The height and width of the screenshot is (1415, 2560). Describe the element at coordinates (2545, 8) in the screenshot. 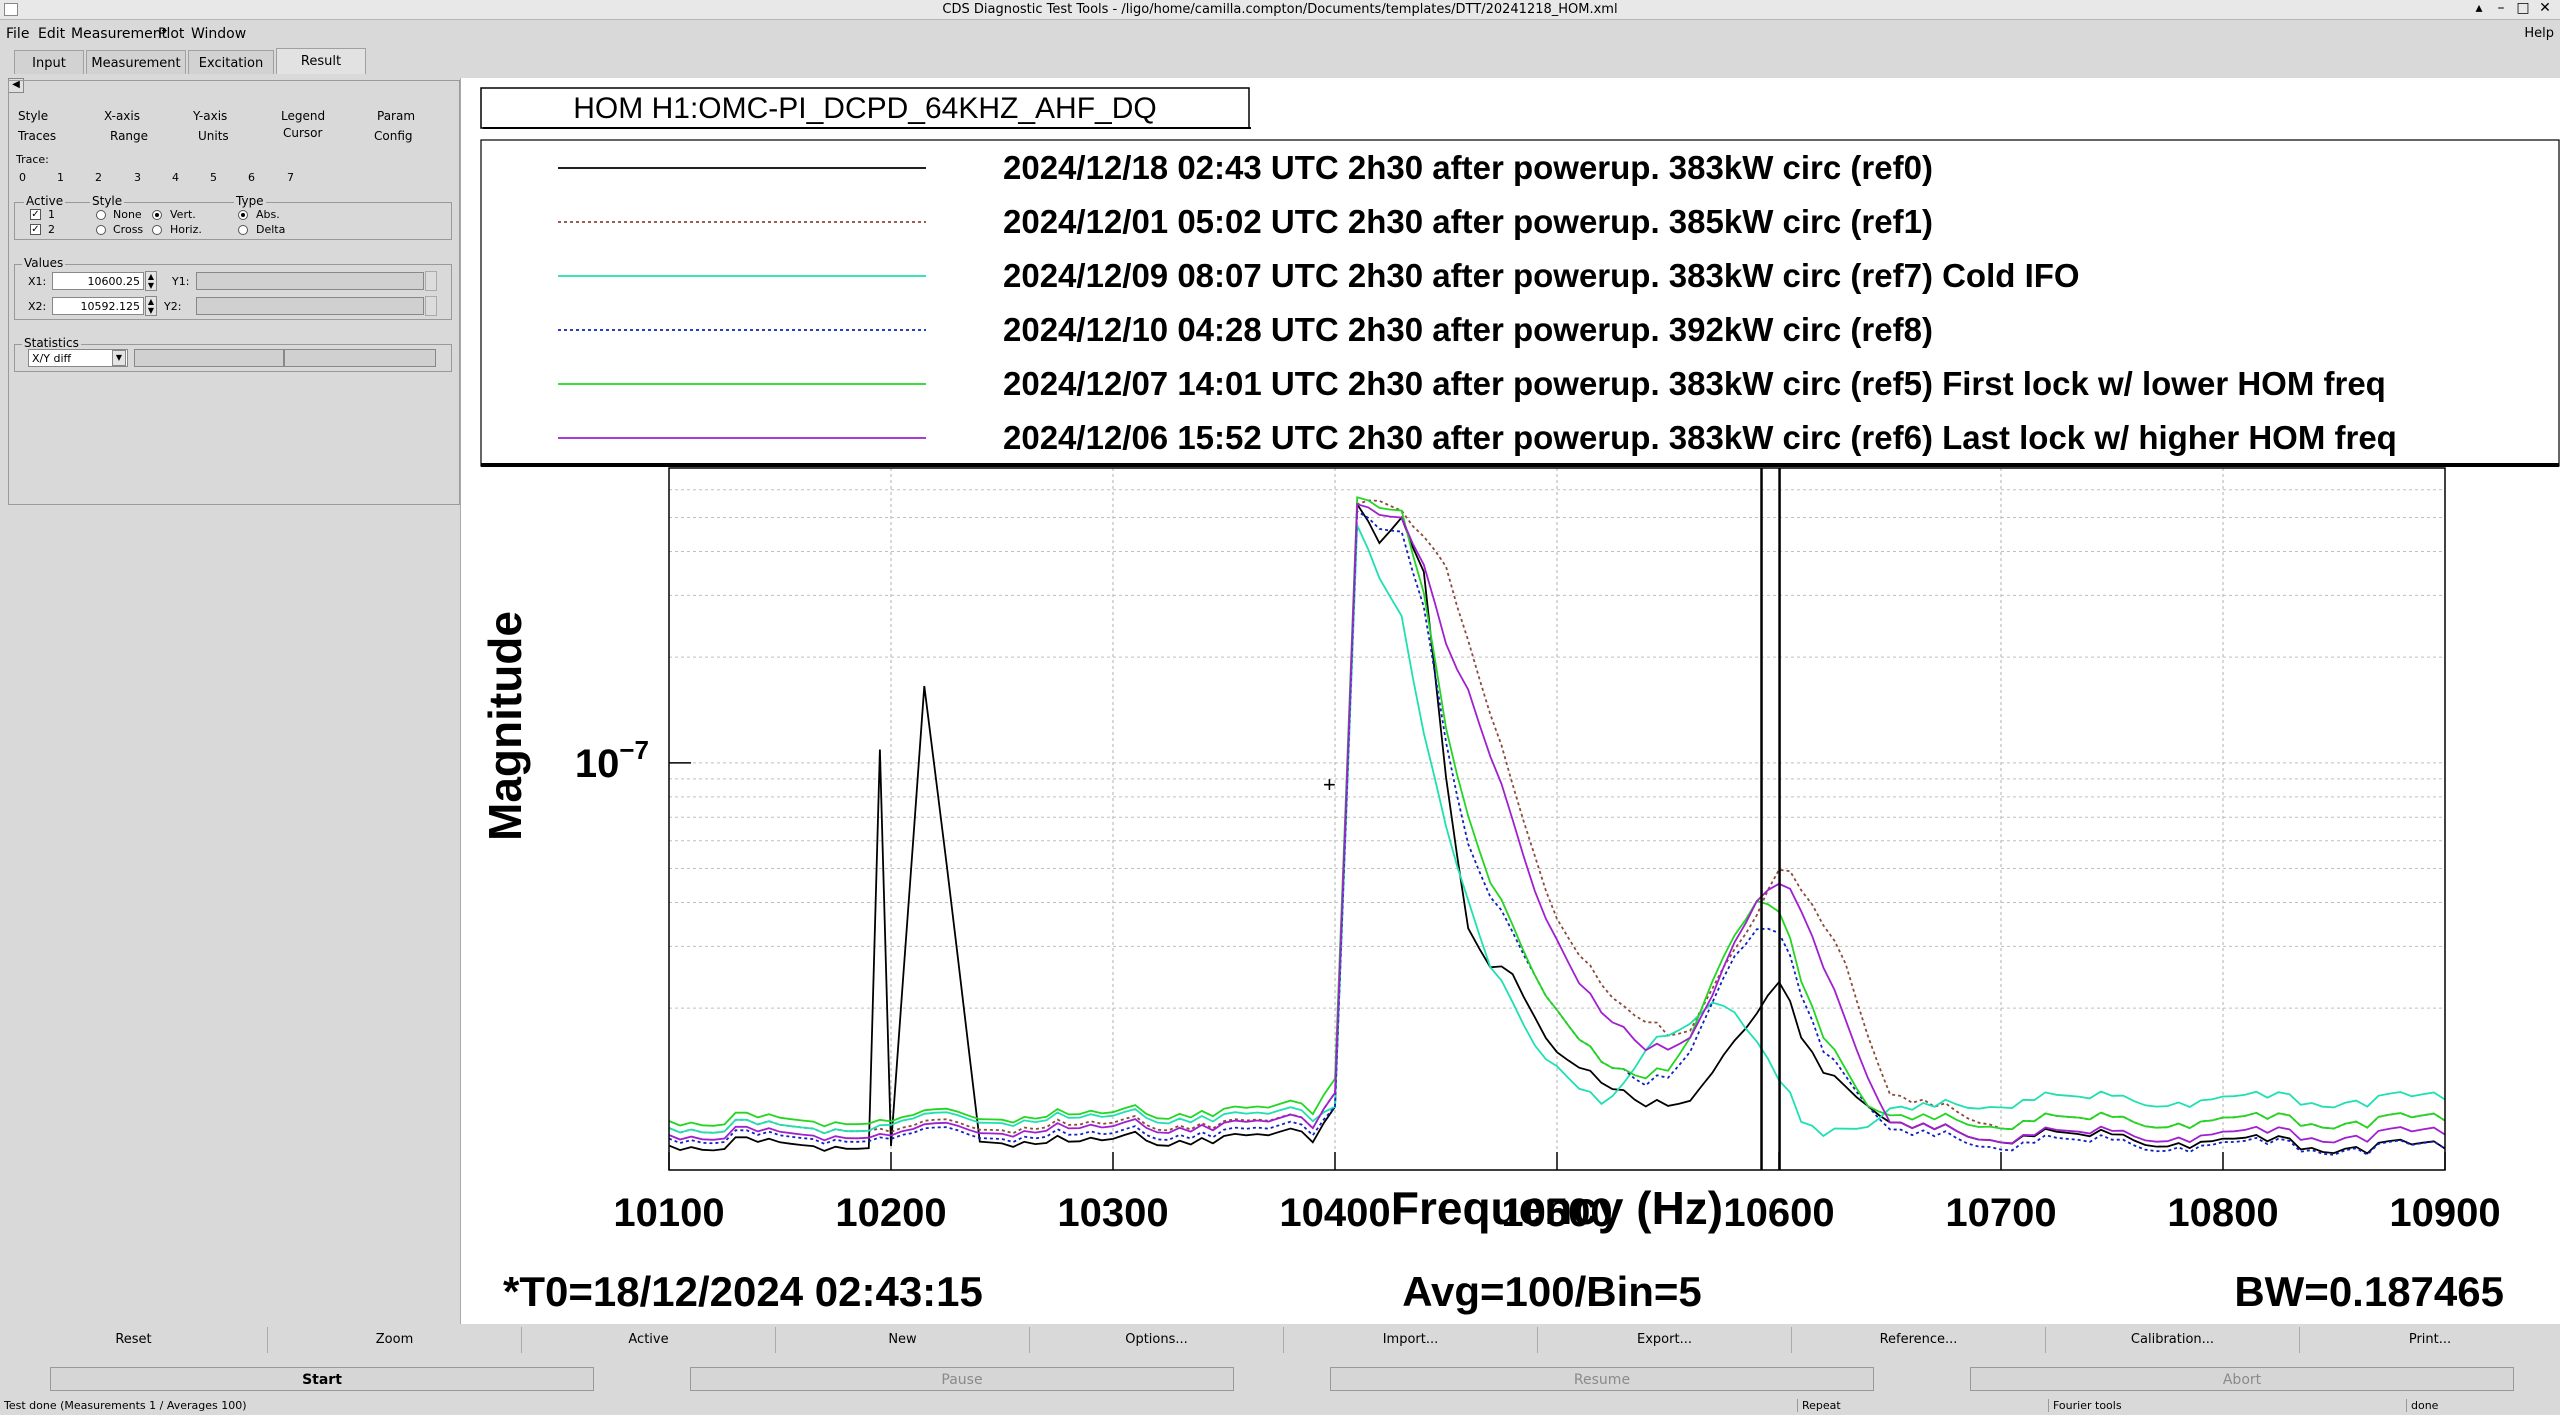

I see `close-button: ✕` at that location.